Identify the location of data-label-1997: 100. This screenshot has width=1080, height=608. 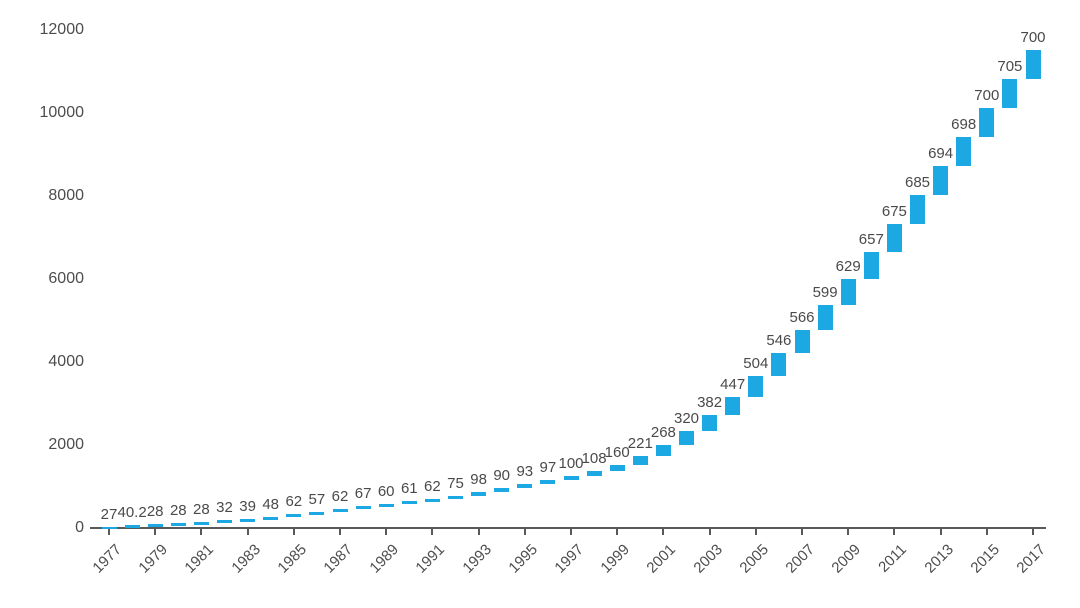
(571, 463).